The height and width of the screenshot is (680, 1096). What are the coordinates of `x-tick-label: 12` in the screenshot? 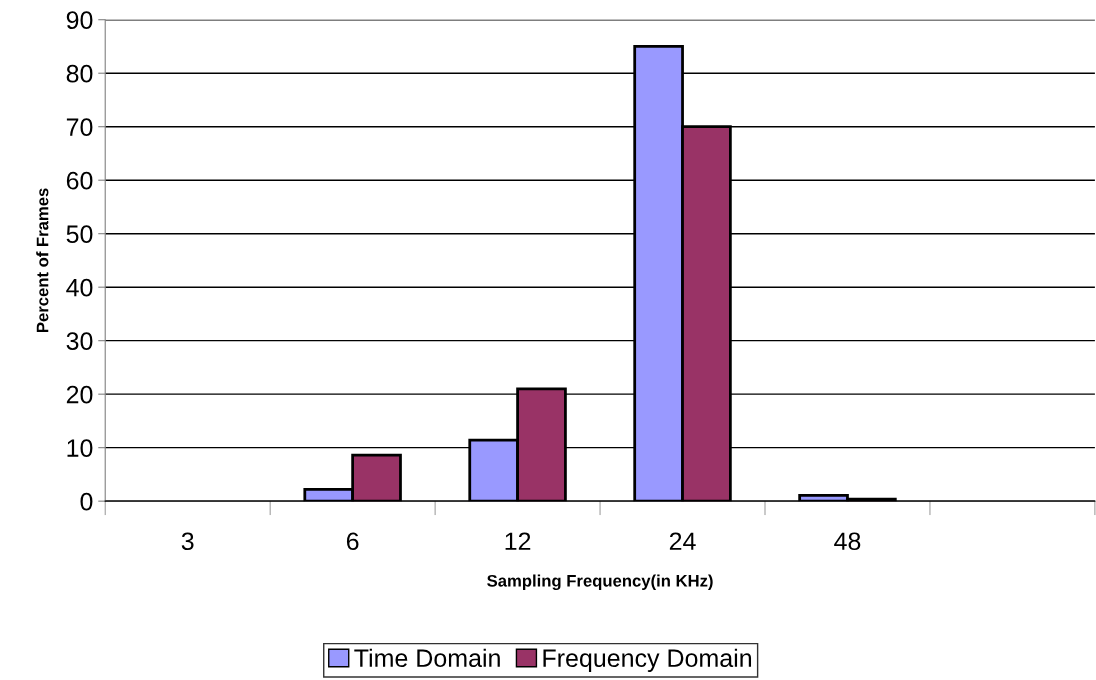 It's located at (518, 541).